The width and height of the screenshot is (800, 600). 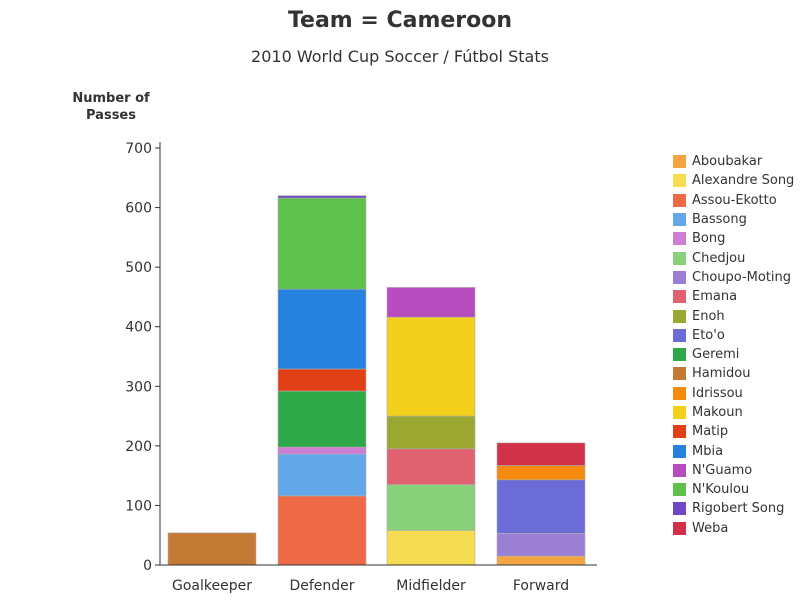 I want to click on x-tick-label-goalkeeper: Goalkeeper, so click(x=212, y=586).